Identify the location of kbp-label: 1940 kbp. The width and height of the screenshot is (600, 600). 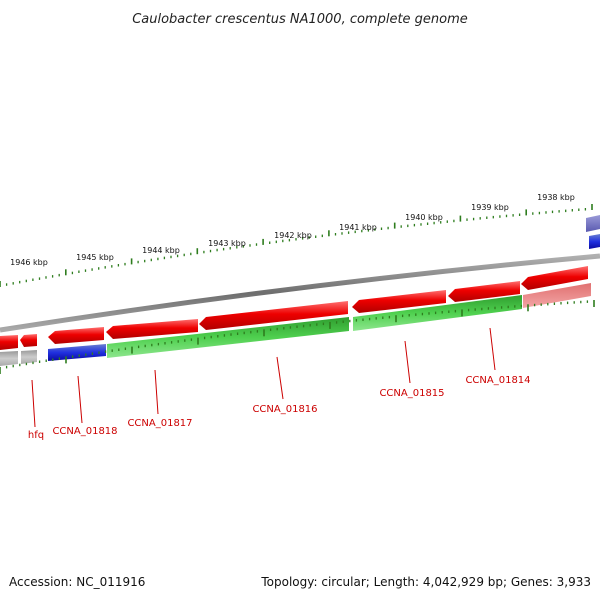
(424, 217).